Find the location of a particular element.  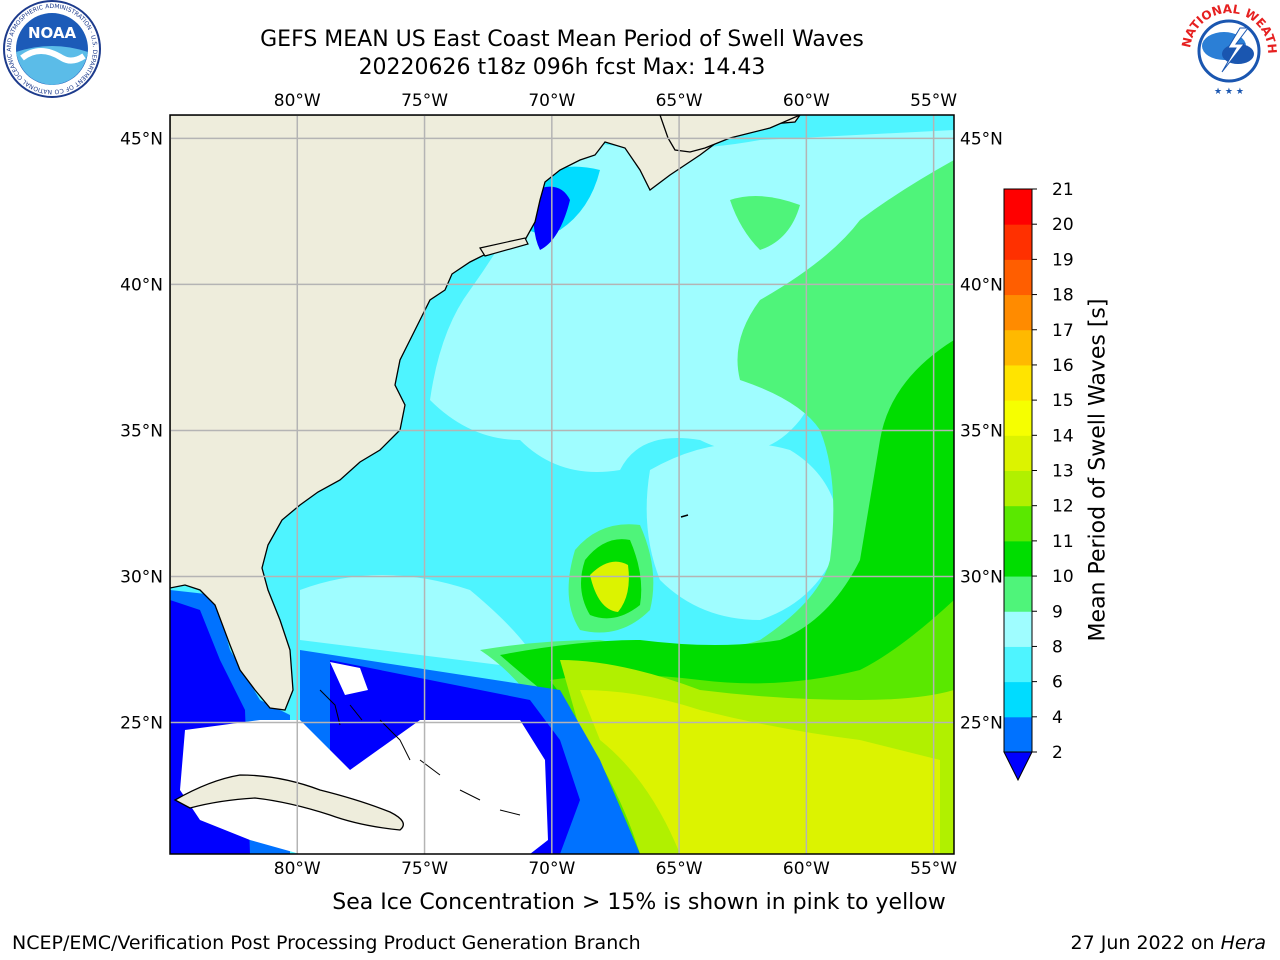

map-subtitle: 20220626 t18z 096h fcst Max: 14.43 is located at coordinates (562, 67).